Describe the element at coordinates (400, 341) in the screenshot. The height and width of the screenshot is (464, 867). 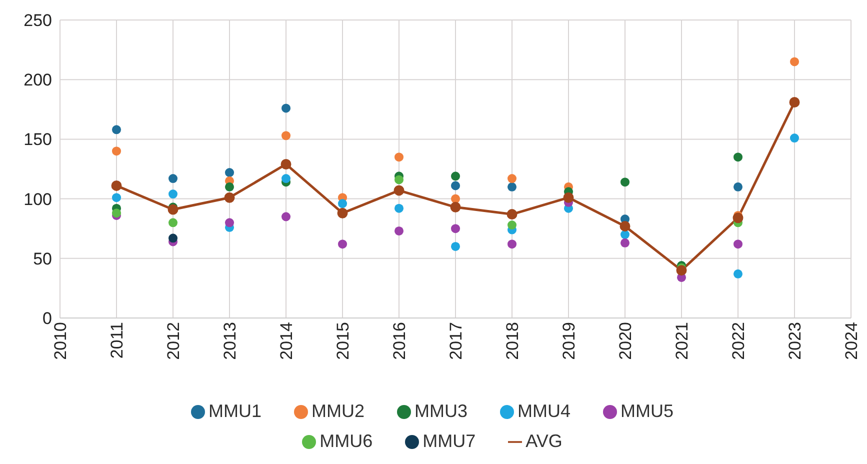
I see `x-tick-label: 2016` at that location.